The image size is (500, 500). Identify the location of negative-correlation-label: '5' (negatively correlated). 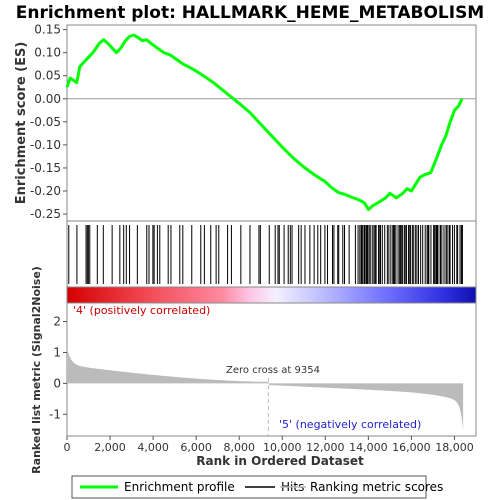
(350, 424).